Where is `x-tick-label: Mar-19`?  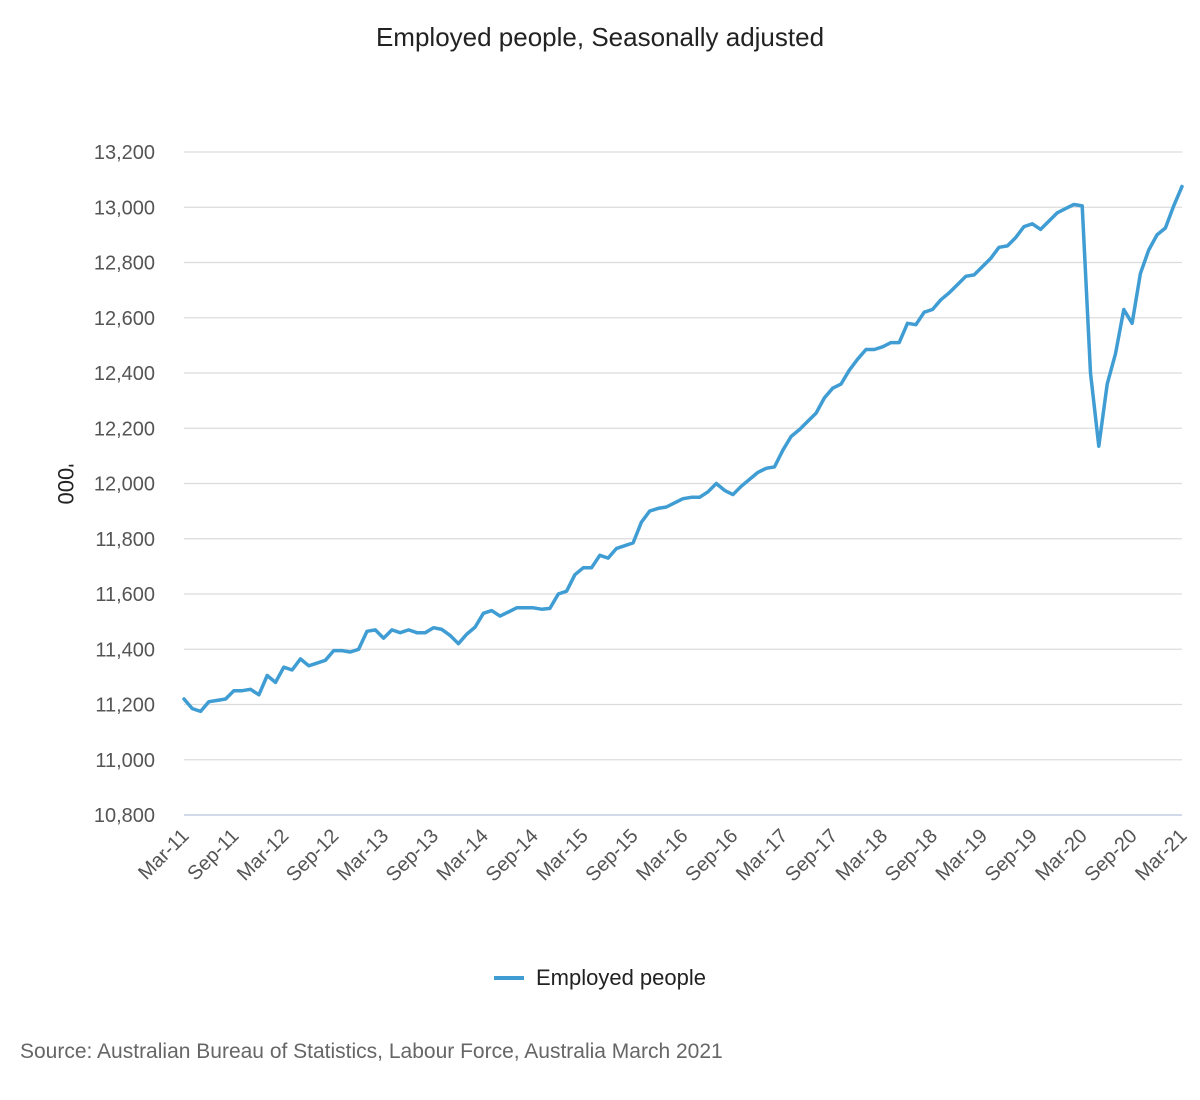 x-tick-label: Mar-19 is located at coordinates (962, 855).